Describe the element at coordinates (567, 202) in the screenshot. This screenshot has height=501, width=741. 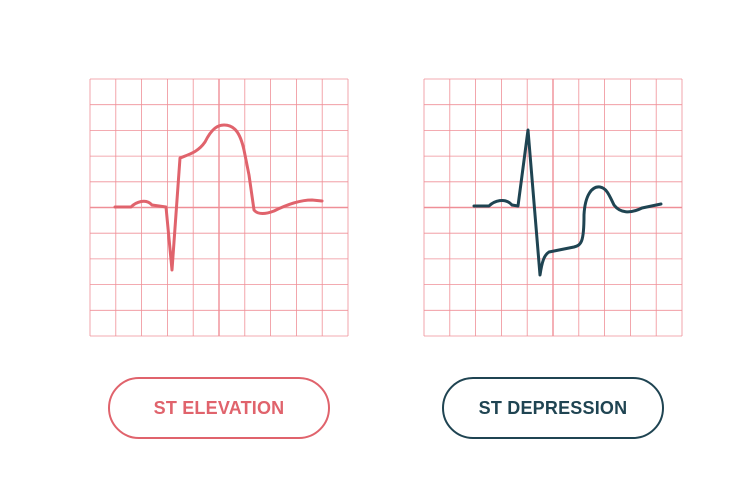
I see `st-depression-trace` at that location.